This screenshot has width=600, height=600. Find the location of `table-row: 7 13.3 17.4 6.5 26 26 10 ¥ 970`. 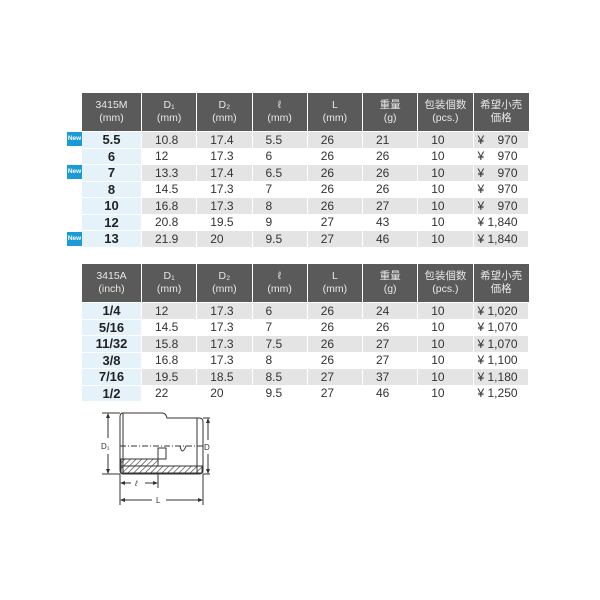

table-row: 7 13.3 17.4 6.5 26 26 10 ¥ 970 is located at coordinates (305, 172).